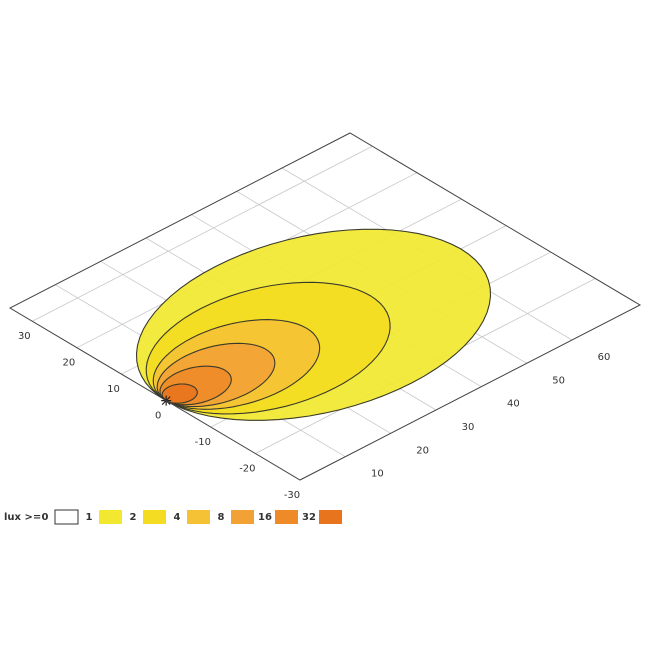 This screenshot has height=650, width=650. Describe the element at coordinates (513, 404) in the screenshot. I see `x-tick-label: 40` at that location.